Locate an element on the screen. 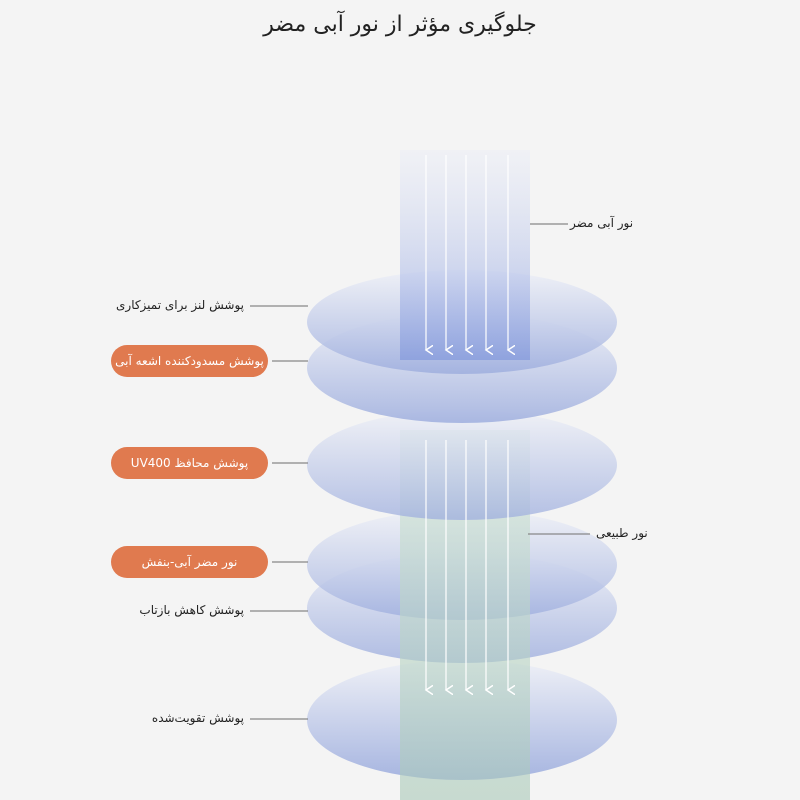 This screenshot has height=800, width=800. page-title: جلوگیری مؤثر از نور آبی مضر is located at coordinates (400, 24).